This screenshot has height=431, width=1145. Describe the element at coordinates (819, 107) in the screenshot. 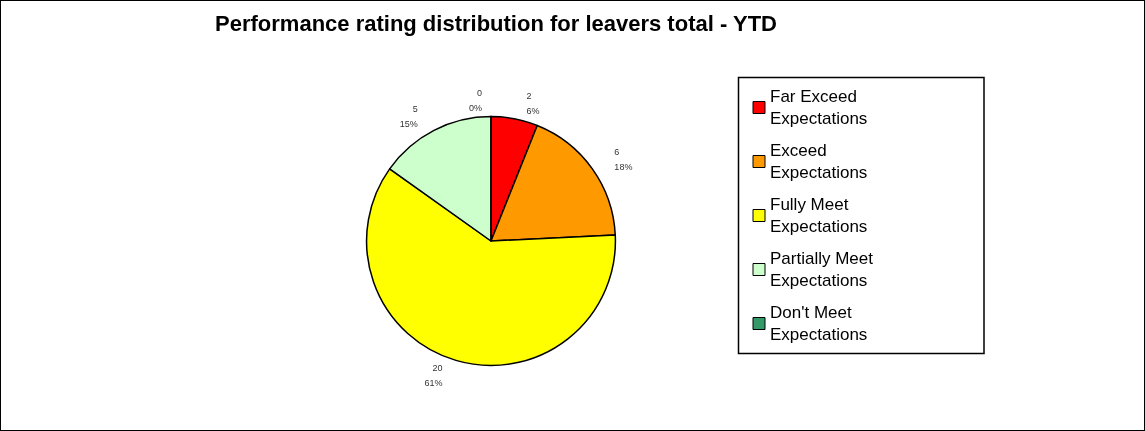

I see `legend-label: Far Exceed Expectations` at that location.